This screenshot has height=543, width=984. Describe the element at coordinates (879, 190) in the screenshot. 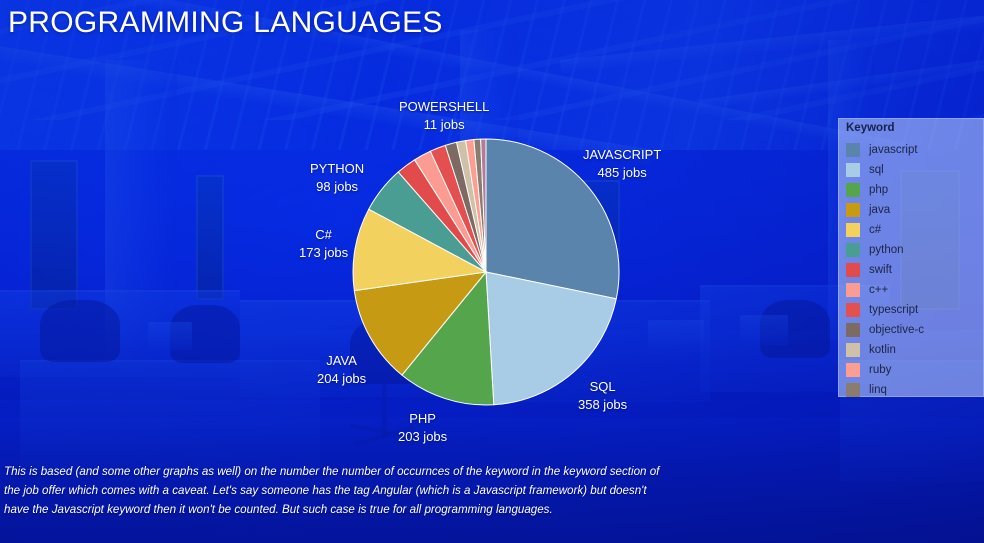

I see `legend-item-label: php` at that location.